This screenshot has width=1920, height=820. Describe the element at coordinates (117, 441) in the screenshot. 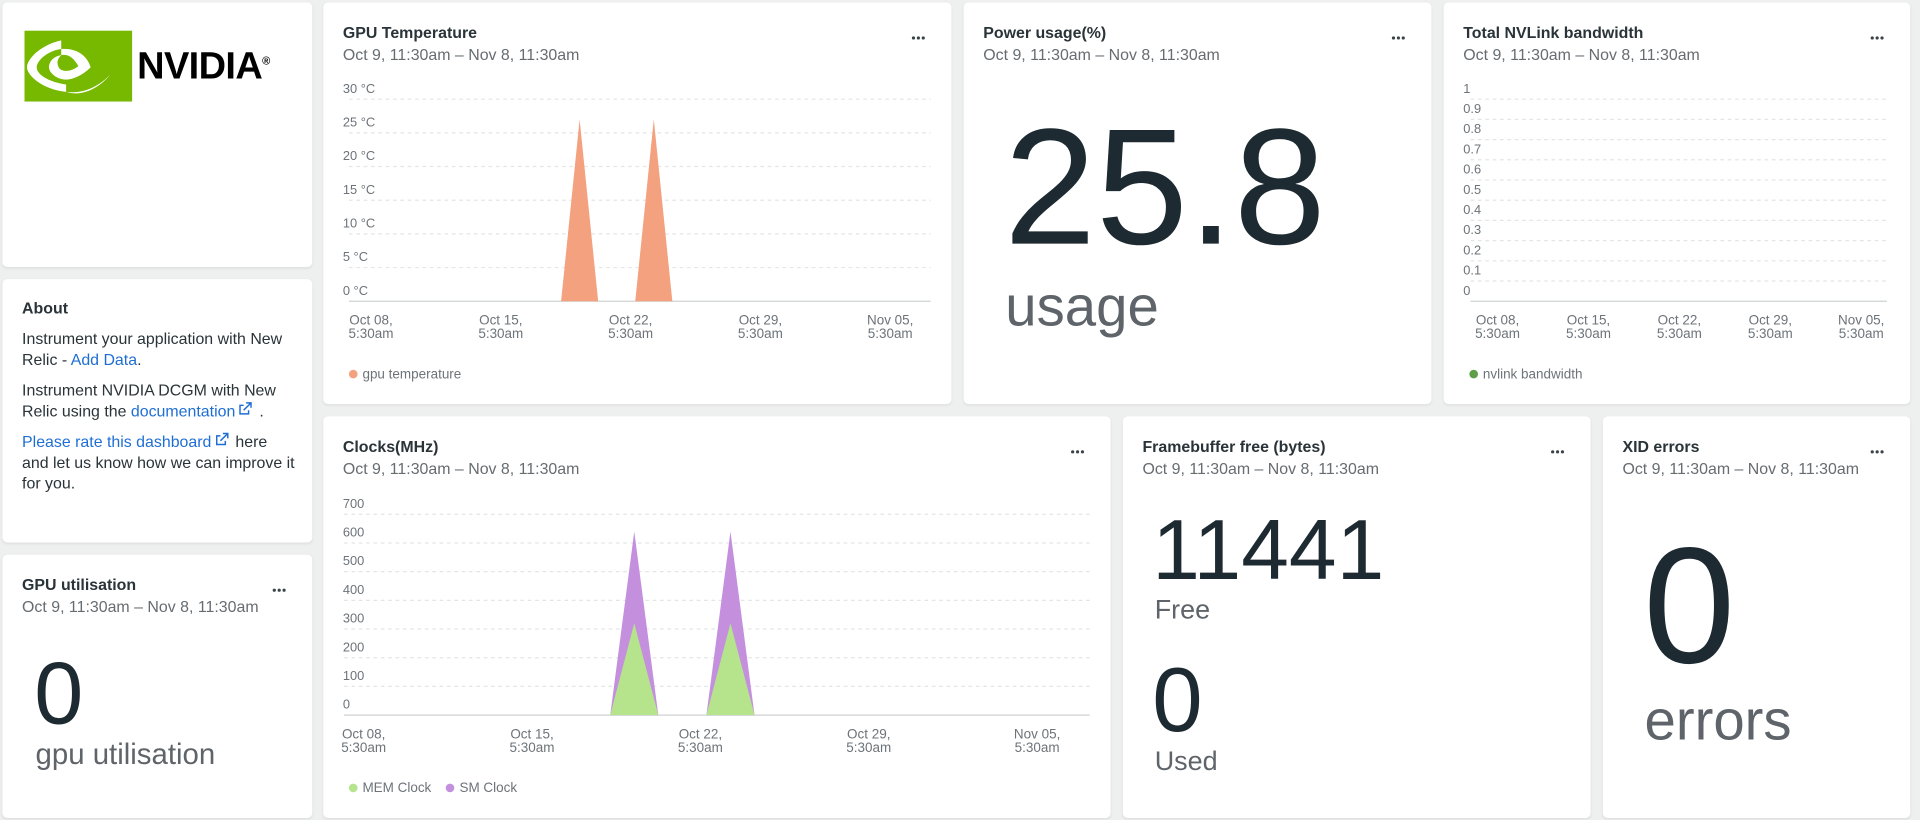

I see `rate-link: Please rate this dashboard` at that location.